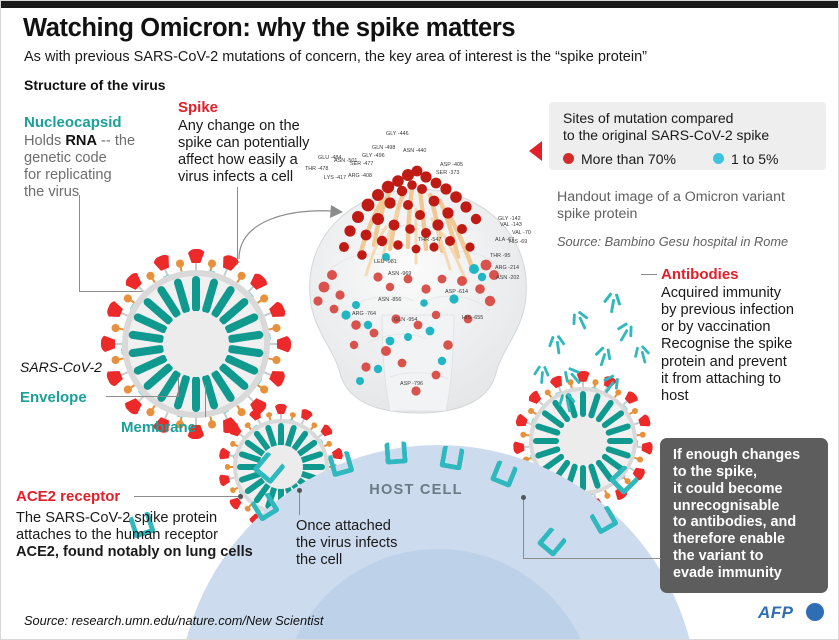 Image resolution: width=839 pixels, height=640 pixels. What do you see at coordinates (755, 158) in the screenshot?
I see `legend-label-low: 1 to 5%` at bounding box center [755, 158].